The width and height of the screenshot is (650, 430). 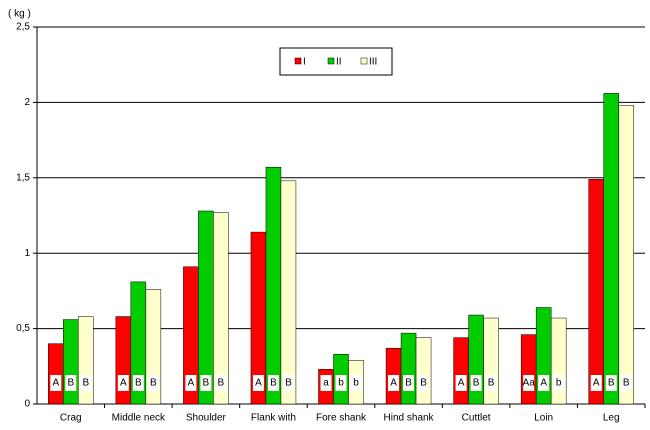 What do you see at coordinates (27, 102) in the screenshot?
I see `y-tick-label: 2` at bounding box center [27, 102].